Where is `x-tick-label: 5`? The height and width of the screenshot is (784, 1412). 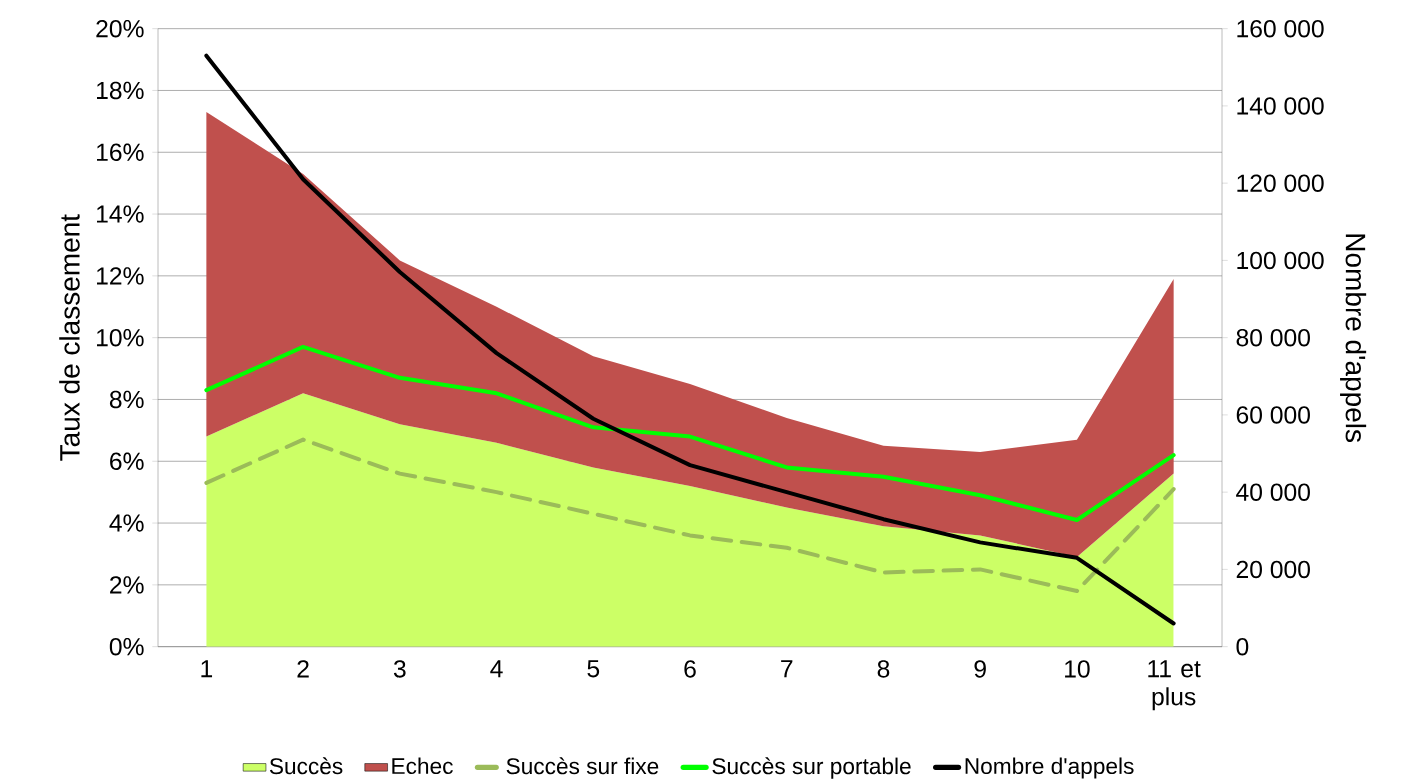
x-tick-label: 5 is located at coordinates (593, 669).